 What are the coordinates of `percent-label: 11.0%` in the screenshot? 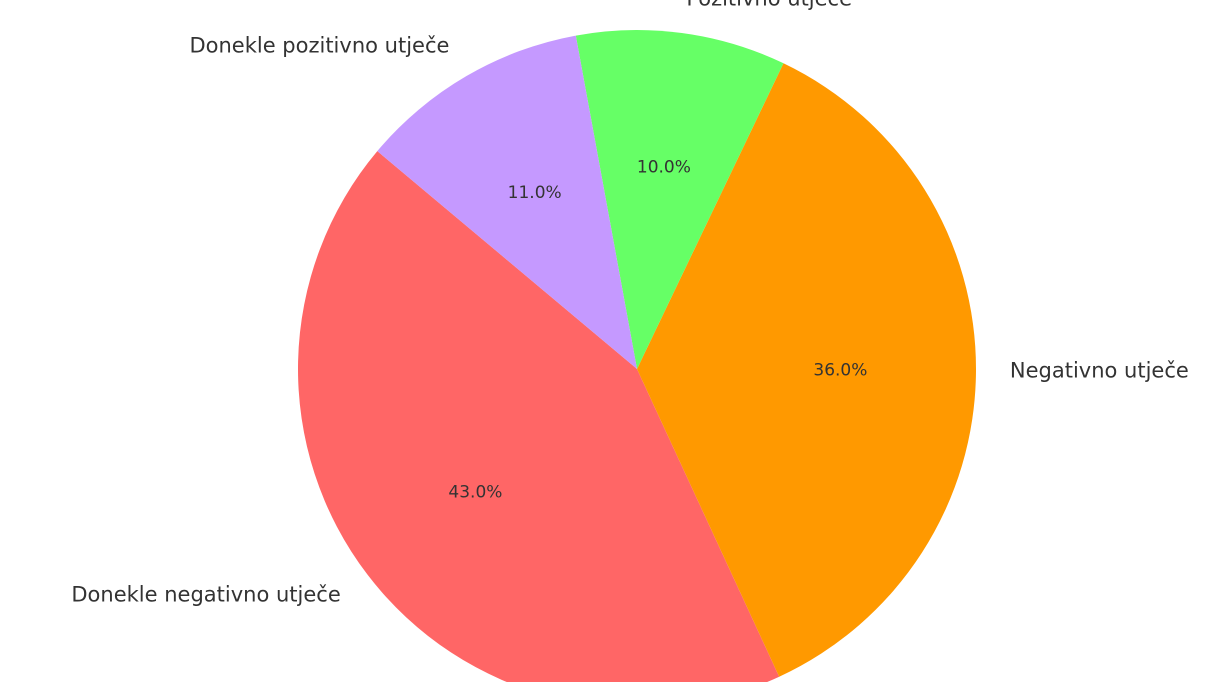 It's located at (535, 193).